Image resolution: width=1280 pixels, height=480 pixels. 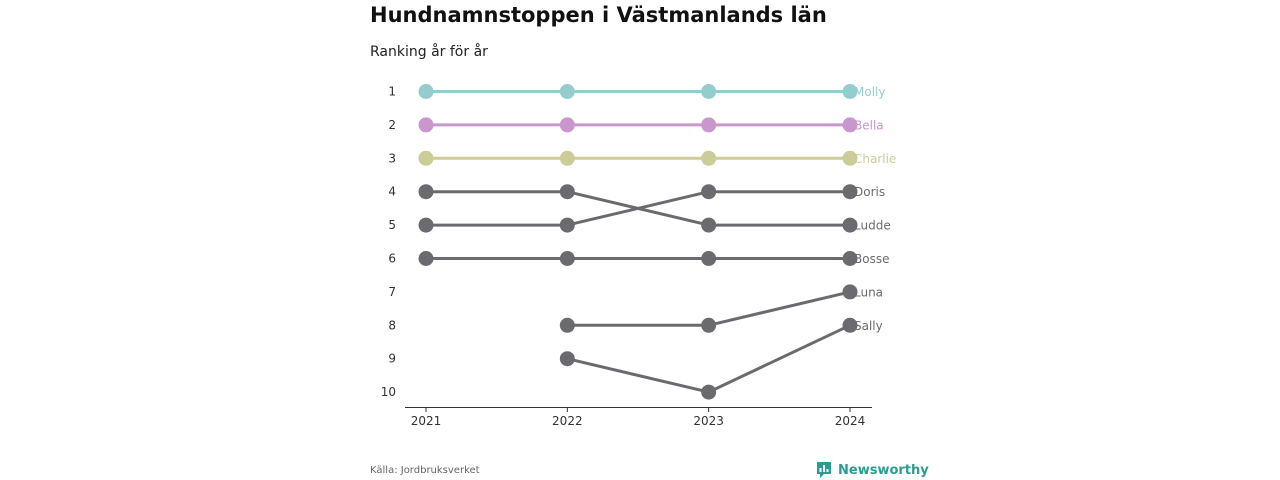 I want to click on series-label: Sally, so click(x=868, y=326).